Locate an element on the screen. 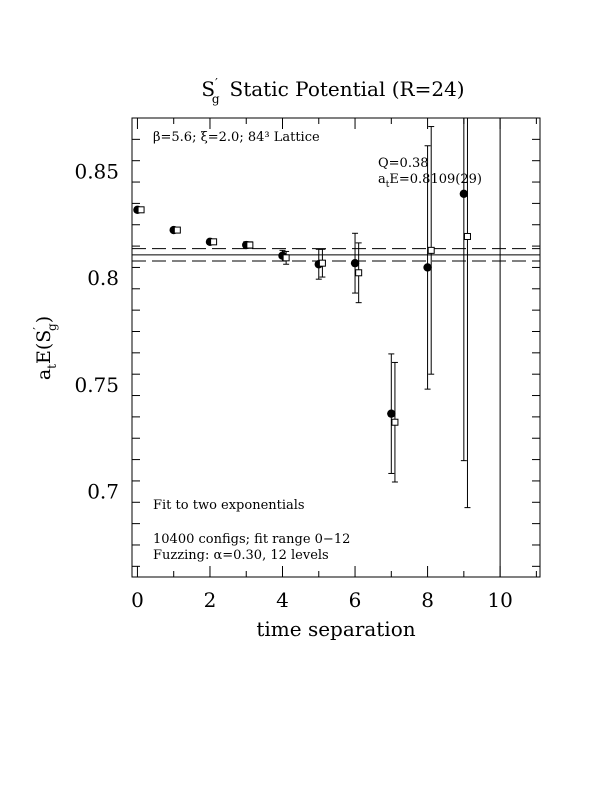  y-tick-label: 0.8 is located at coordinates (103, 278).